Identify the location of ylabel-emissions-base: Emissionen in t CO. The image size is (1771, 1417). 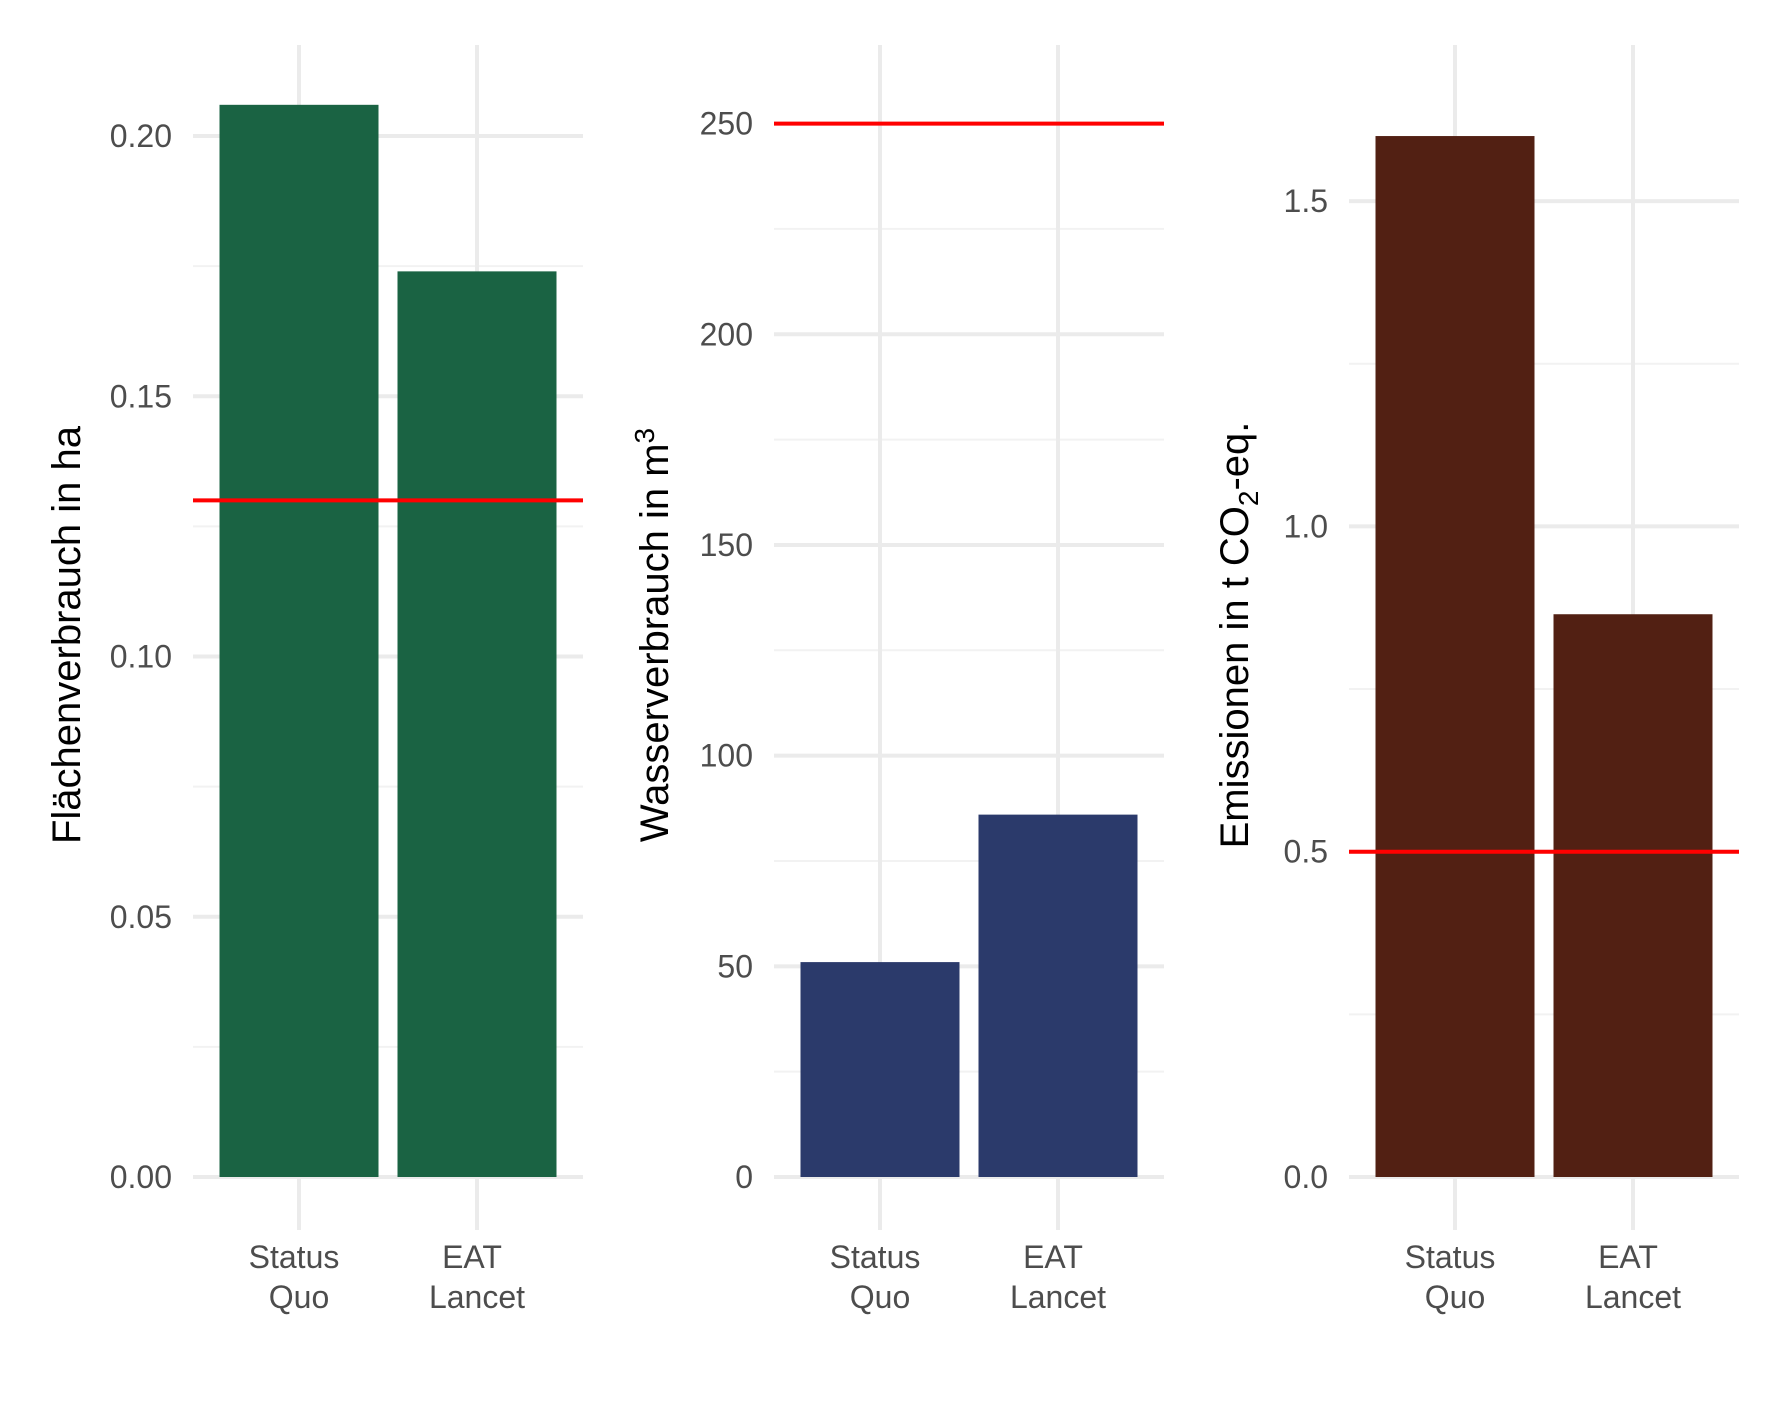
(1235, 677).